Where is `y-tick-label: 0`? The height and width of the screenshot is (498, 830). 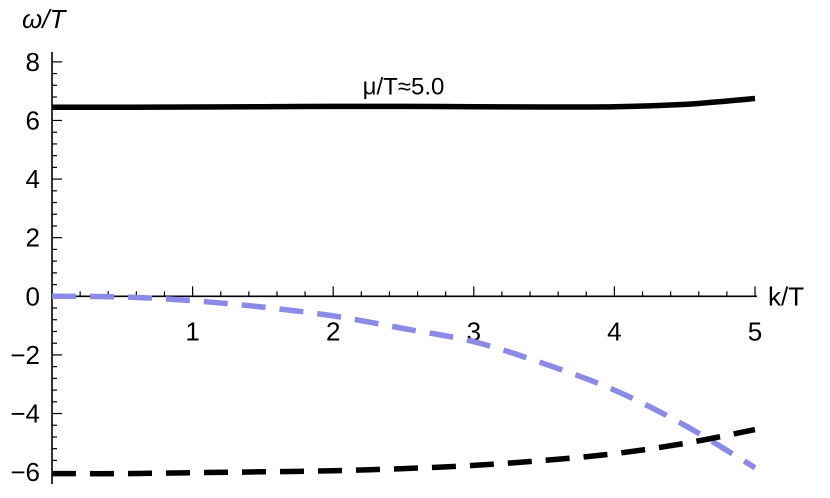
y-tick-label: 0 is located at coordinates (33, 296).